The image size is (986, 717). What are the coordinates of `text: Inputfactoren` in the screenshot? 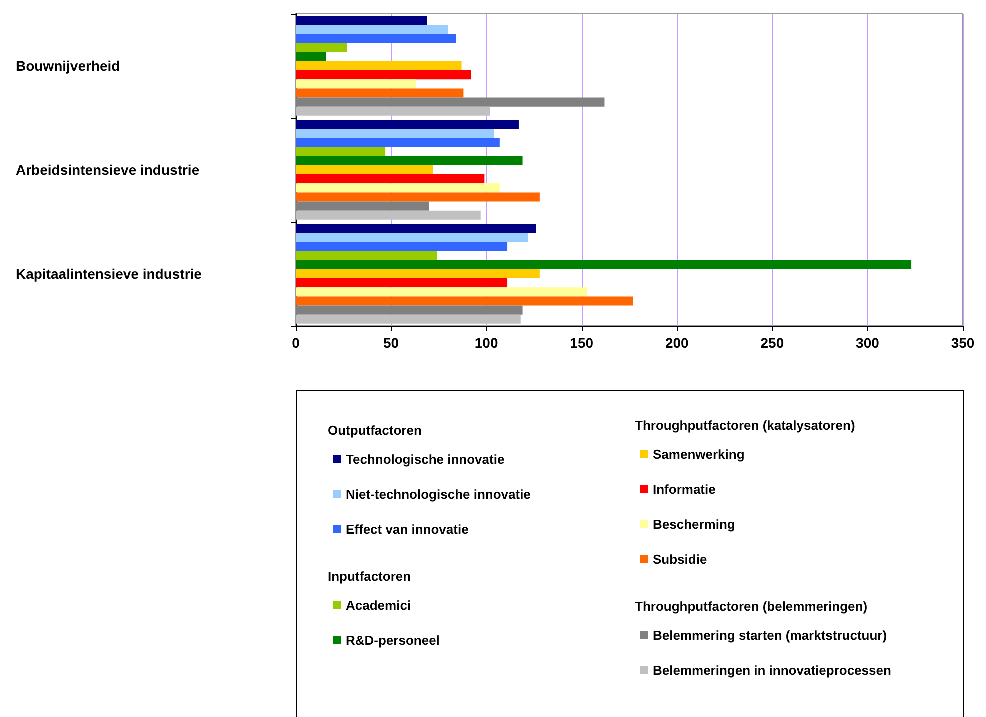 It's located at (370, 576).